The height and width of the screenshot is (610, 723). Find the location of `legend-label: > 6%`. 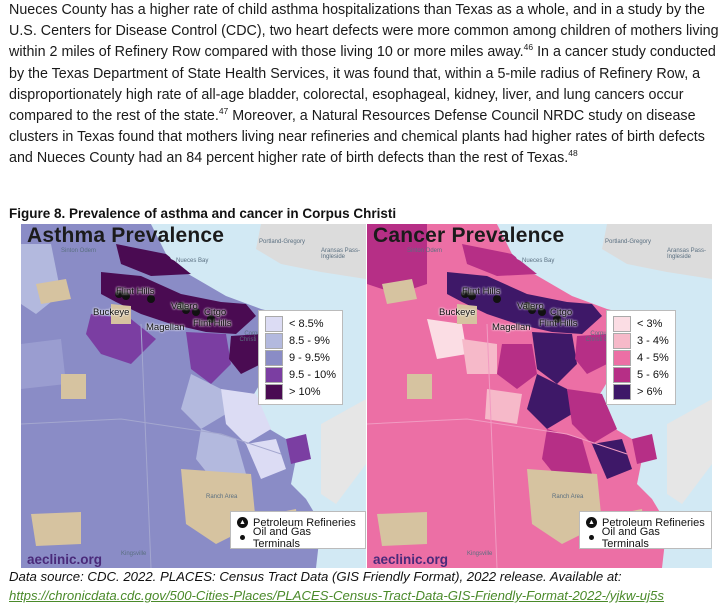

legend-label: > 6% is located at coordinates (650, 391).